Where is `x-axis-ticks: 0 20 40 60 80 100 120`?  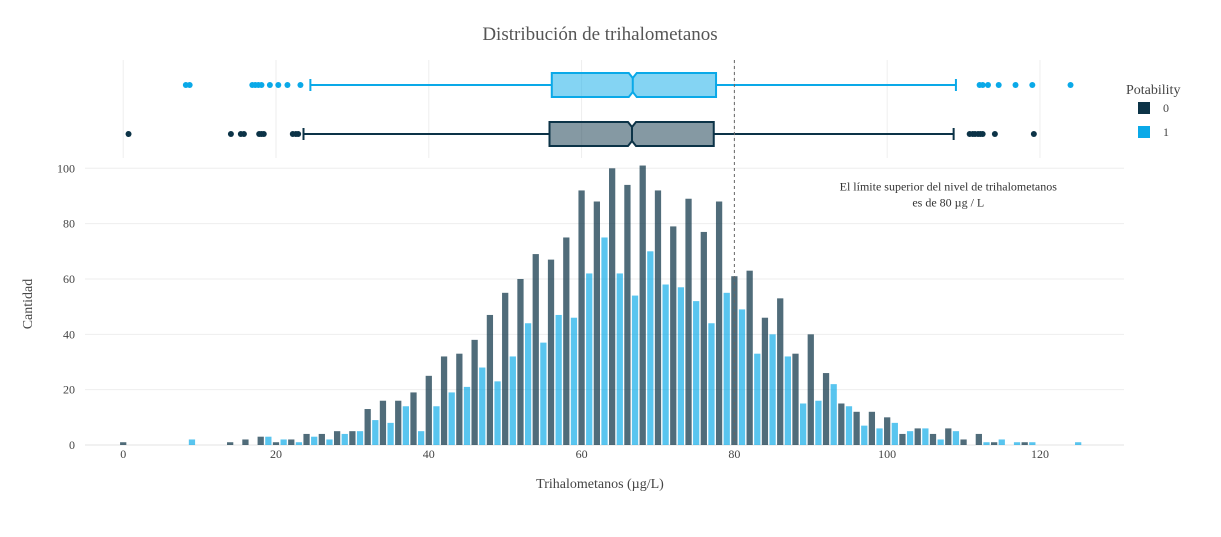
x-axis-ticks: 0 20 40 60 80 100 120 is located at coordinates (584, 454).